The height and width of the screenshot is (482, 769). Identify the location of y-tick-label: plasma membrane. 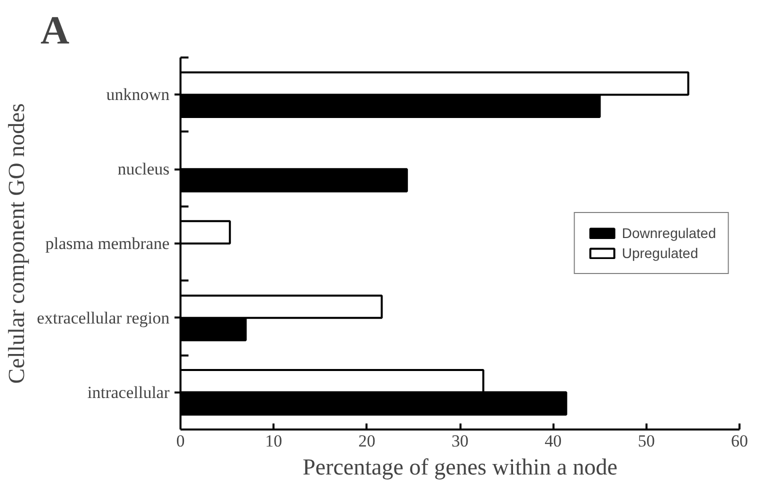
(107, 243).